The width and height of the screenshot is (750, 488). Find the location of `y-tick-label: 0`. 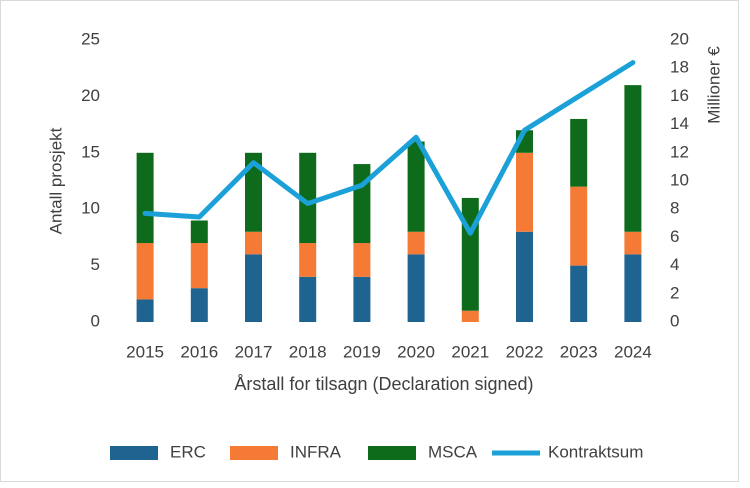

y-tick-label: 0 is located at coordinates (95, 320).